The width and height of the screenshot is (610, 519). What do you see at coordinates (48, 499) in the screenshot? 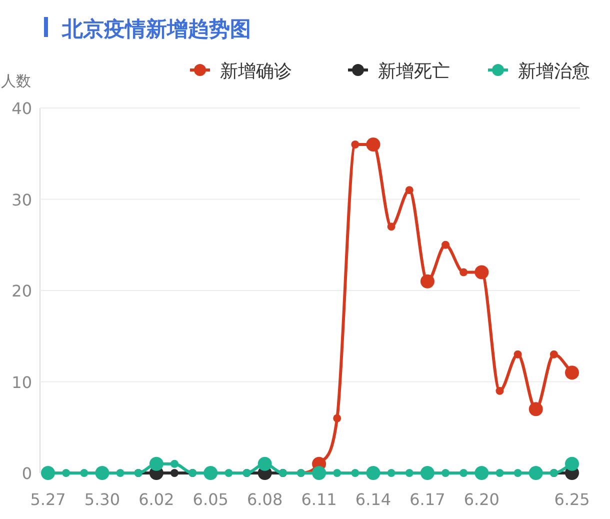
I see `x-tick-label: 5.27` at bounding box center [48, 499].